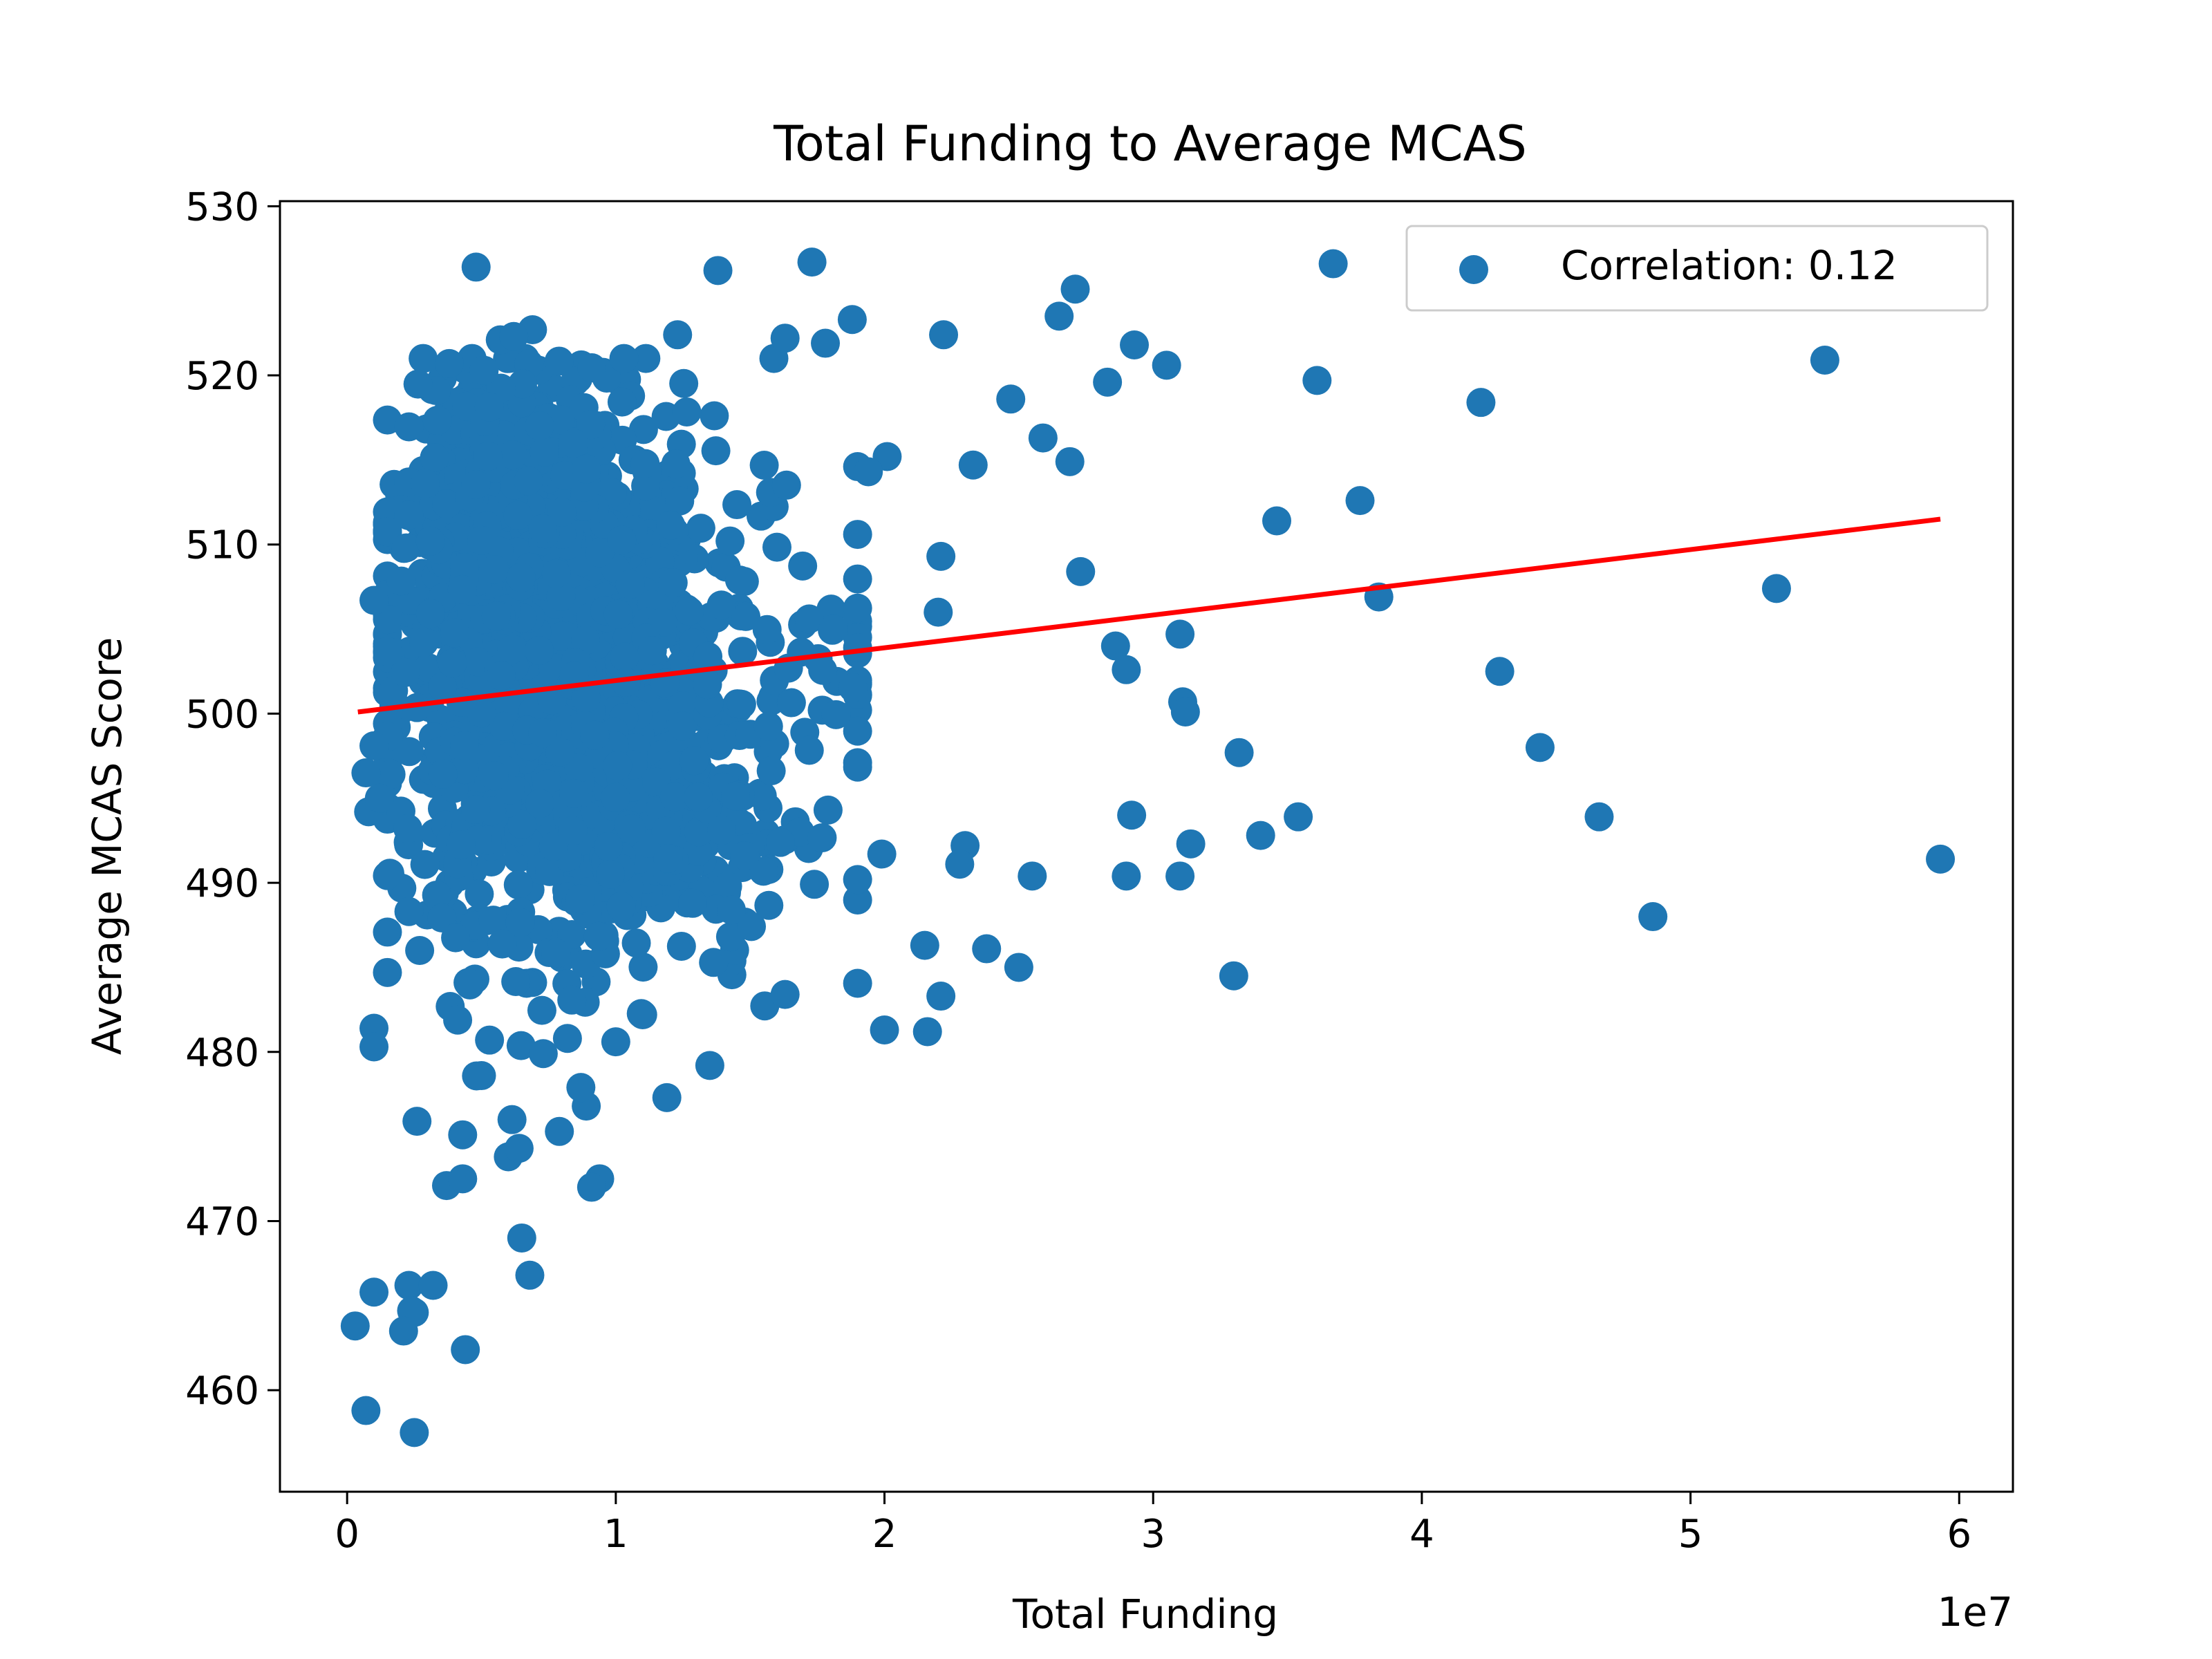 Image resolution: width=2212 pixels, height=1659 pixels. I want to click on x-axis: 0 1 2 3 4 5 6, so click(1153, 1525).